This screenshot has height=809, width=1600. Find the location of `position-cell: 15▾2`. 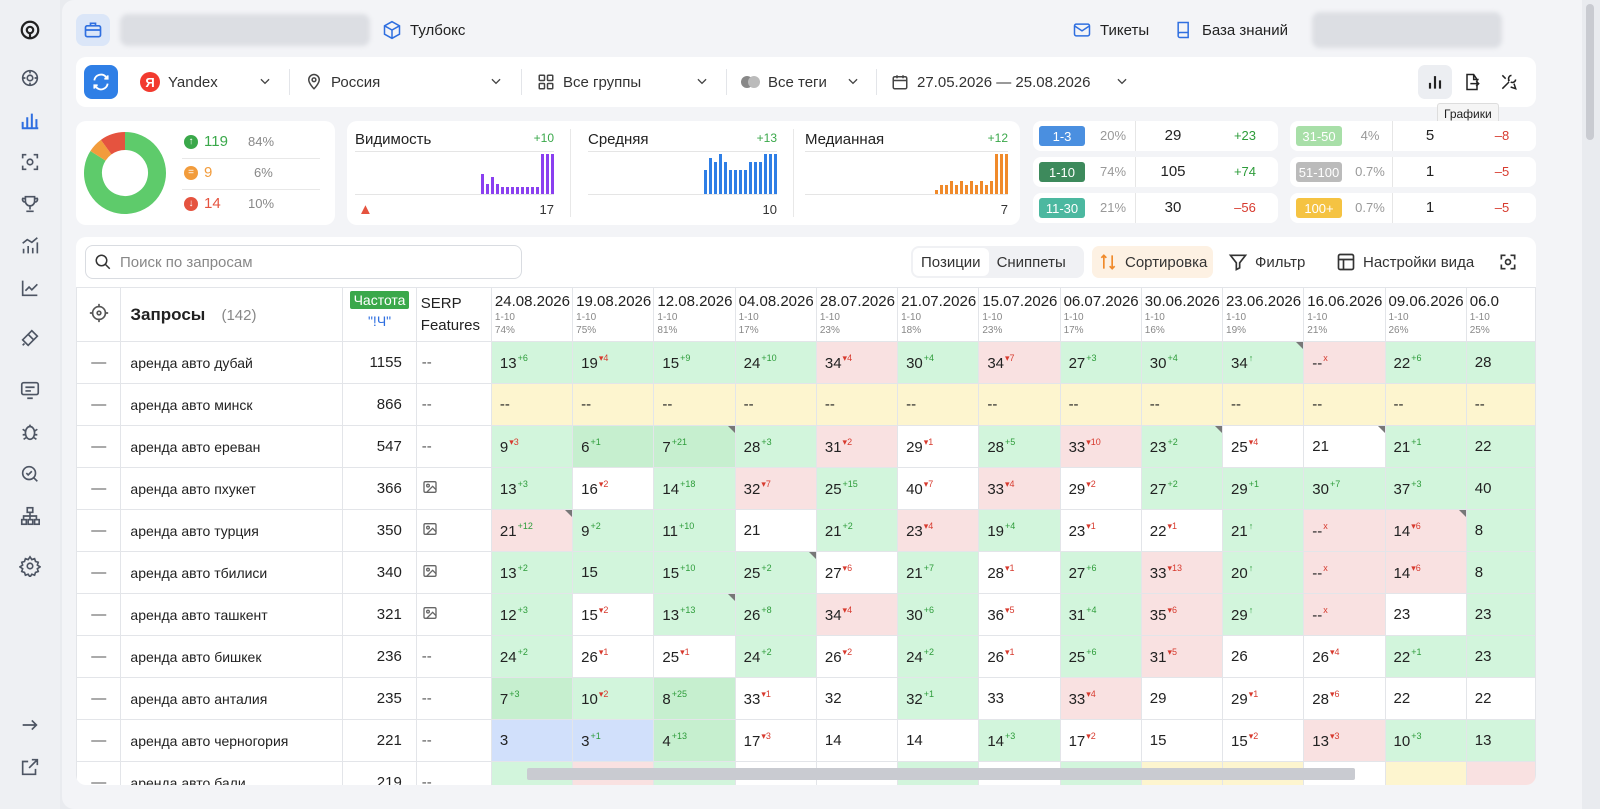

position-cell: 15▾2 is located at coordinates (1263, 740).